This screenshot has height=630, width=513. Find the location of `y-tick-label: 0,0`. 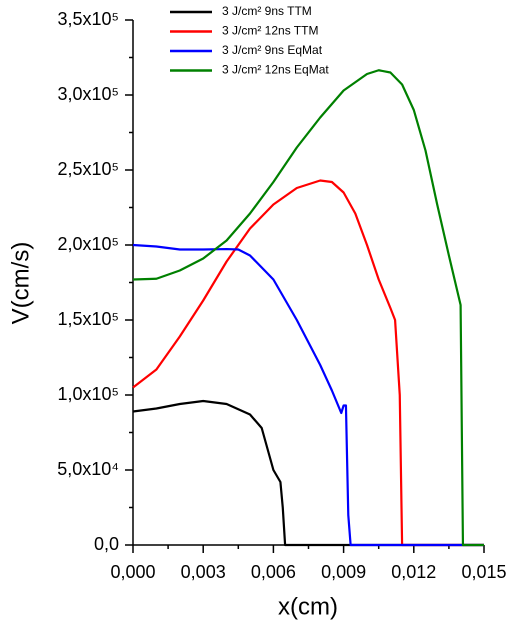

y-tick-label: 0,0 is located at coordinates (106, 544).